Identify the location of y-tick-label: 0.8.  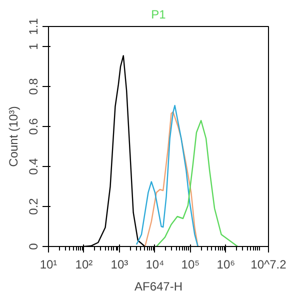
(33, 86).